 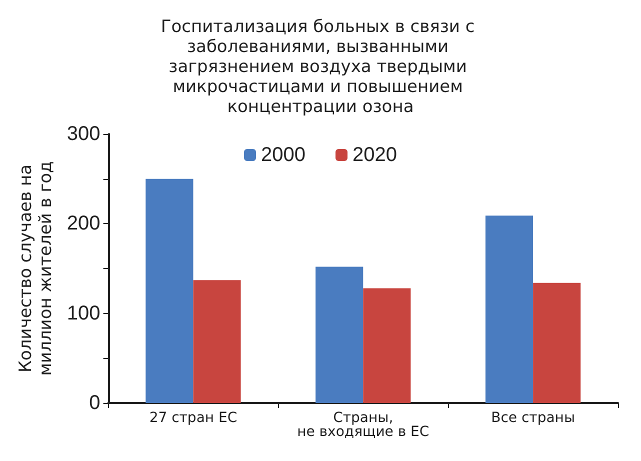 What do you see at coordinates (83, 223) in the screenshot?
I see `y-tick-label: 200` at bounding box center [83, 223].